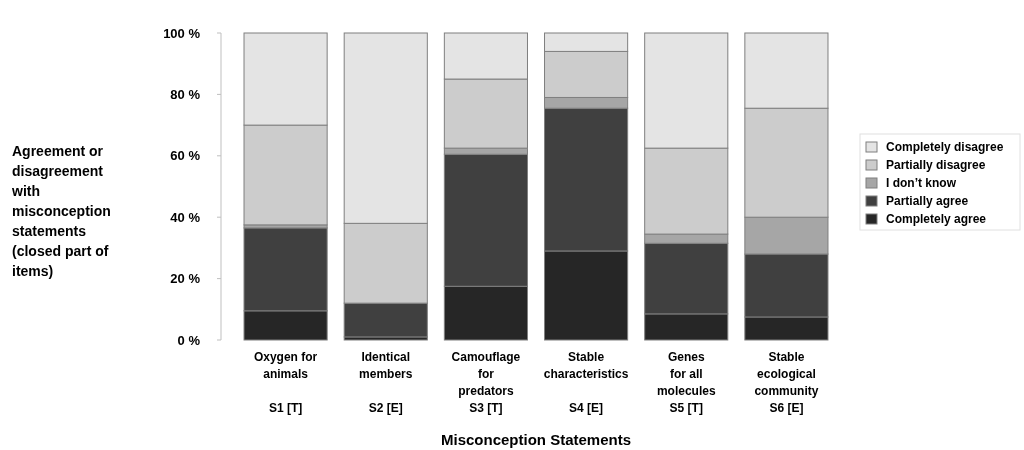 The image size is (1024, 450). Describe the element at coordinates (189, 340) in the screenshot. I see `y-tick-label: 0 %` at that location.